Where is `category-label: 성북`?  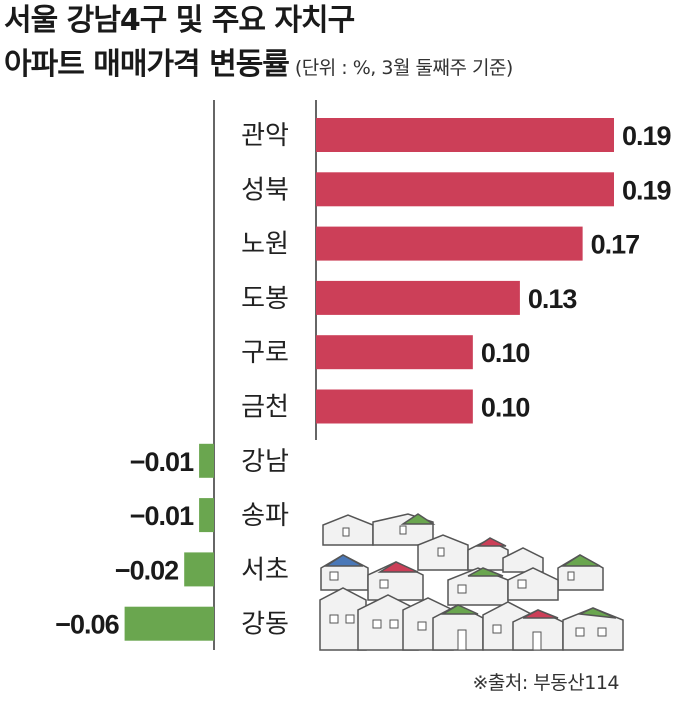
category-label: 성북 is located at coordinates (265, 189).